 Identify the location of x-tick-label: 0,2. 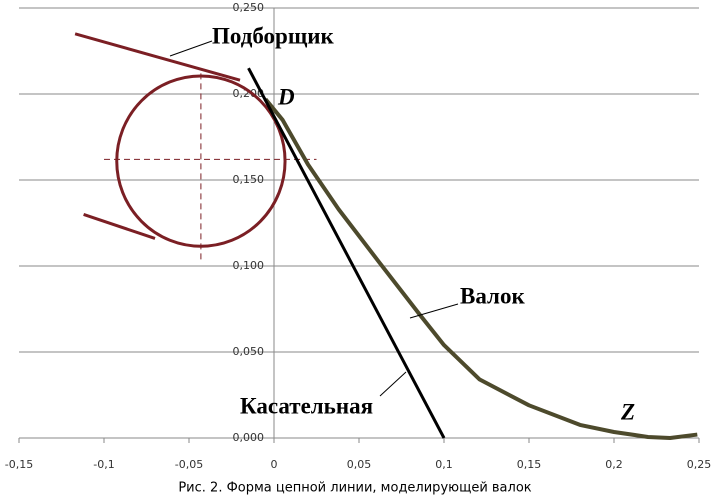
(614, 464).